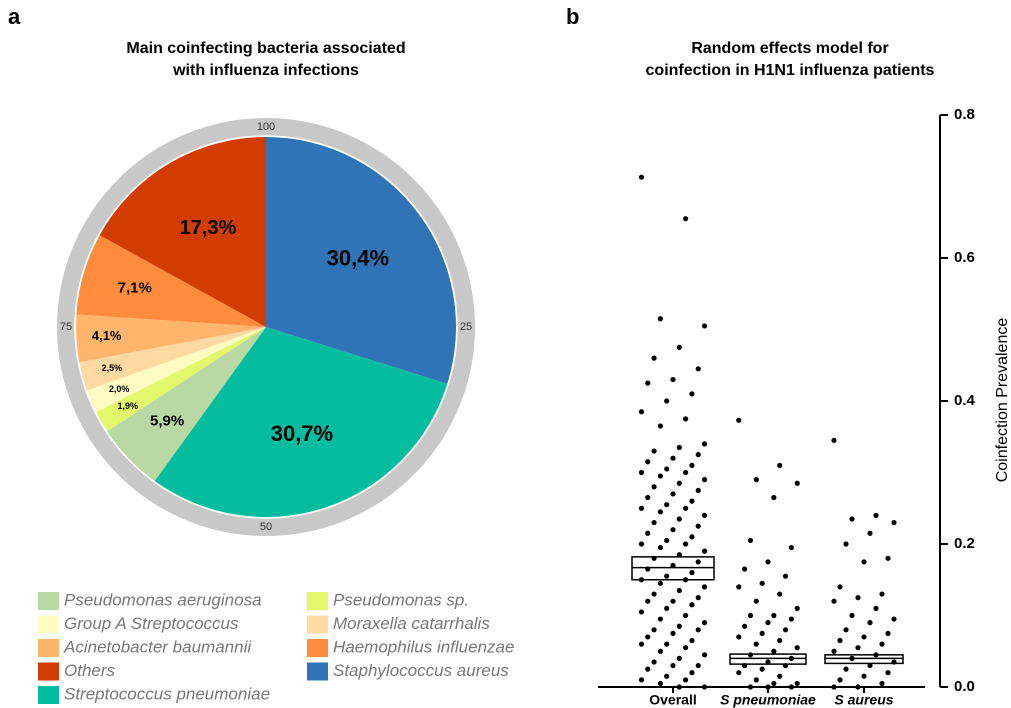 Image resolution: width=1011 pixels, height=708 pixels. What do you see at coordinates (466, 327) in the screenshot?
I see `ring-tick-label: 25` at bounding box center [466, 327].